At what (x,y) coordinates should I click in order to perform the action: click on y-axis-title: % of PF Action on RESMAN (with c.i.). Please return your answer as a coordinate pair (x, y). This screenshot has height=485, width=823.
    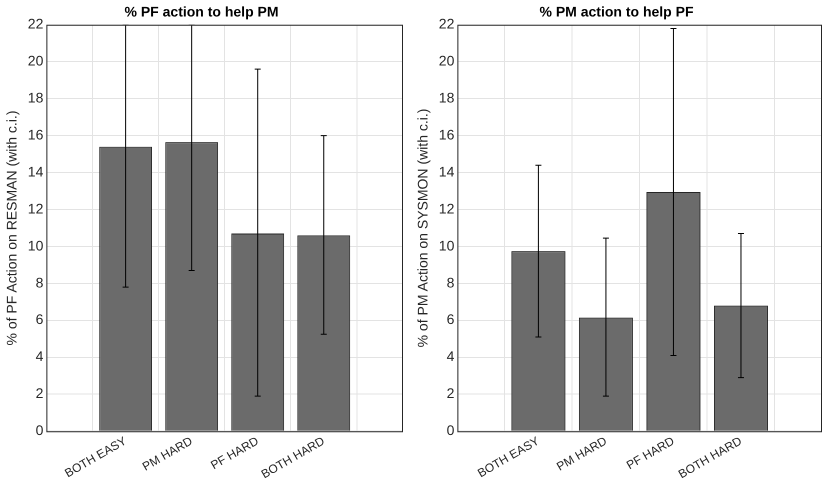
    Looking at the image, I should click on (11, 228).